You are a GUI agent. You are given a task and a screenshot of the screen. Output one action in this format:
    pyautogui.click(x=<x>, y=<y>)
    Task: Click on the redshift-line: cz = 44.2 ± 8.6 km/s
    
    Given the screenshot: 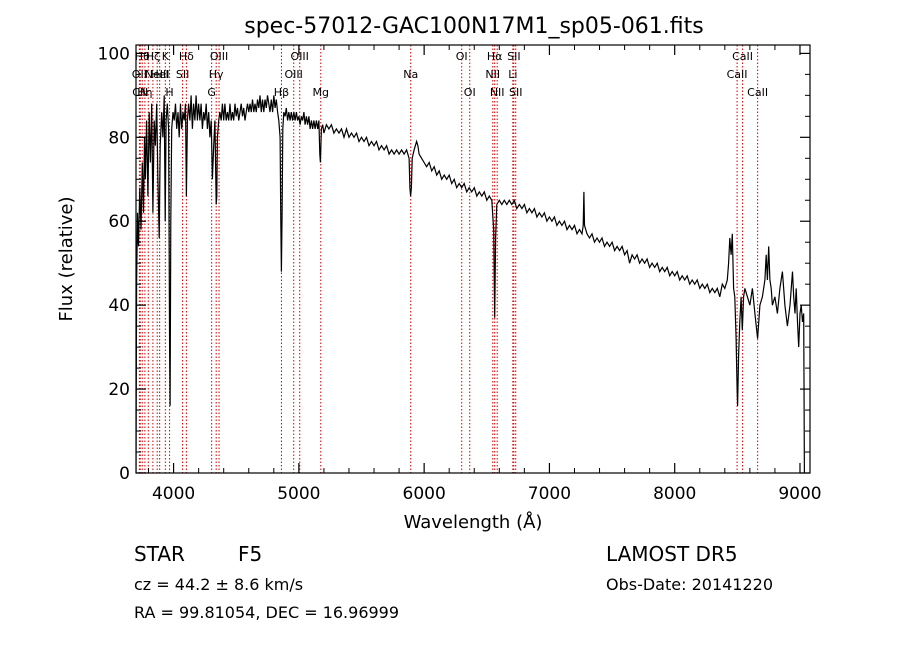 What is the action you would take?
    pyautogui.click(x=218, y=584)
    